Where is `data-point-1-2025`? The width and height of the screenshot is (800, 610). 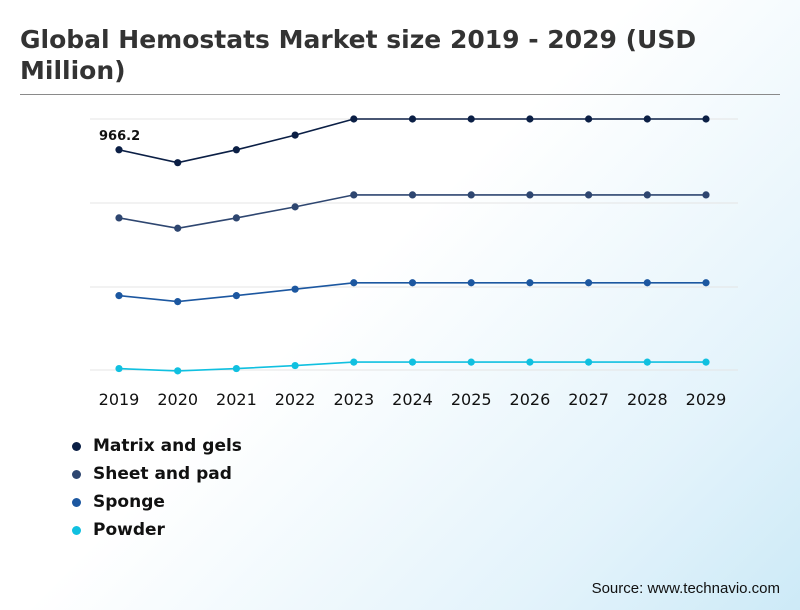
data-point-1-2025 is located at coordinates (471, 195).